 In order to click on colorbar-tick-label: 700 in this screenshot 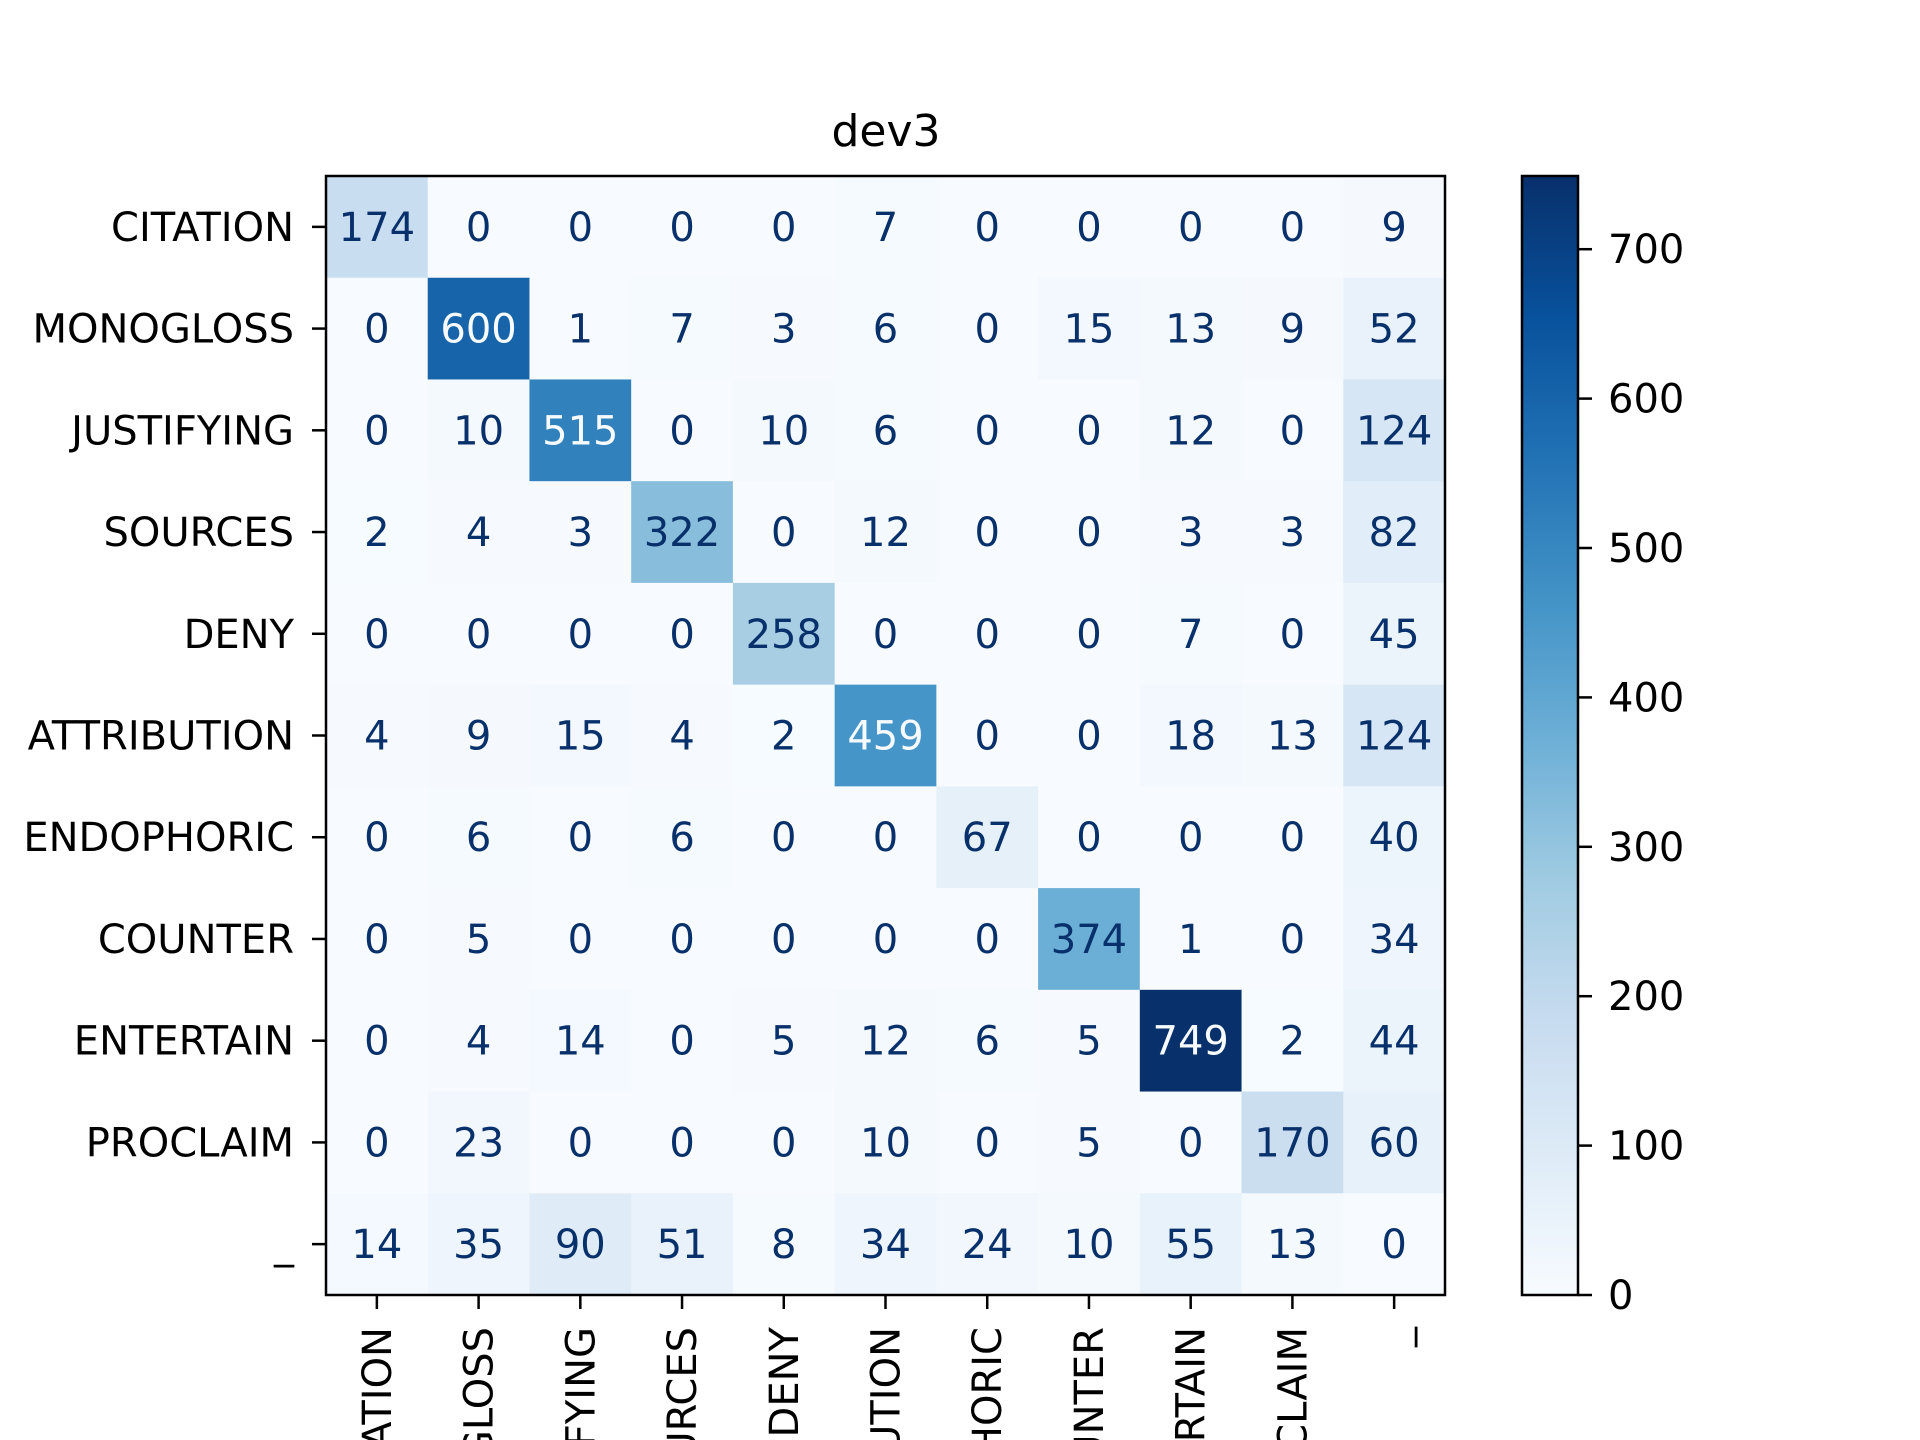, I will do `click(1646, 250)`.